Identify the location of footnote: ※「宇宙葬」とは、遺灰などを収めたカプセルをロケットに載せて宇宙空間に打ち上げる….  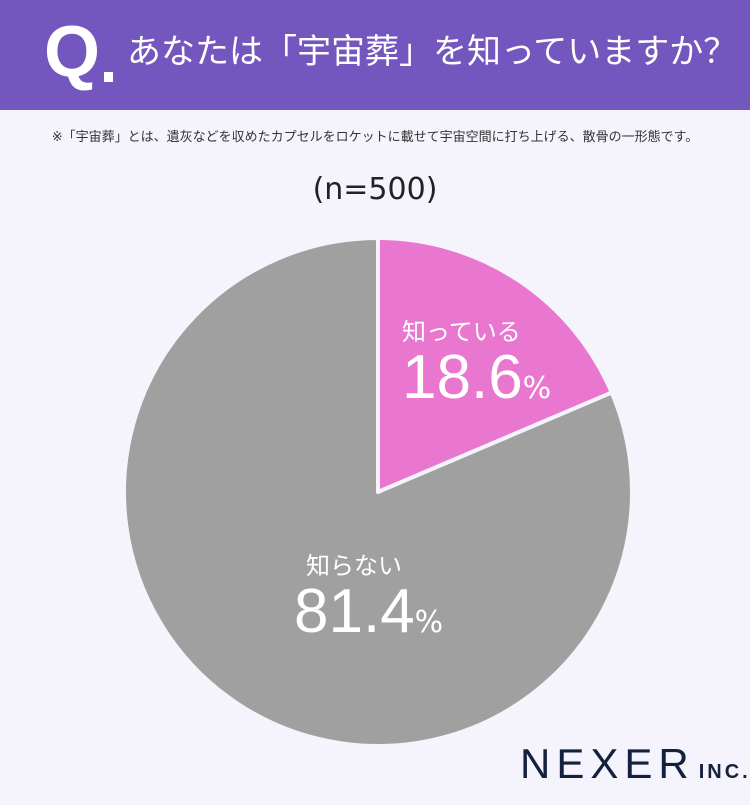
(375, 137).